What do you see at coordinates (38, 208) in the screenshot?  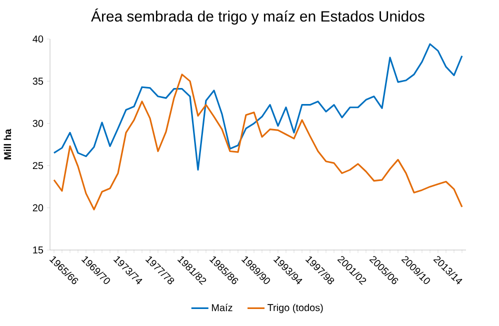 I see `y-tick-label: 20` at bounding box center [38, 208].